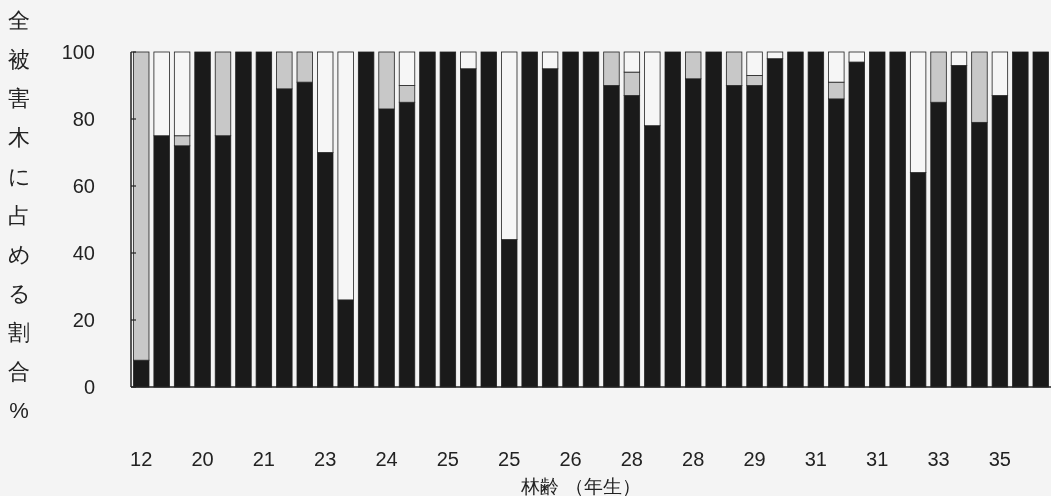 This screenshot has height=496, width=1051. I want to click on x-tick-label: 20, so click(202, 459).